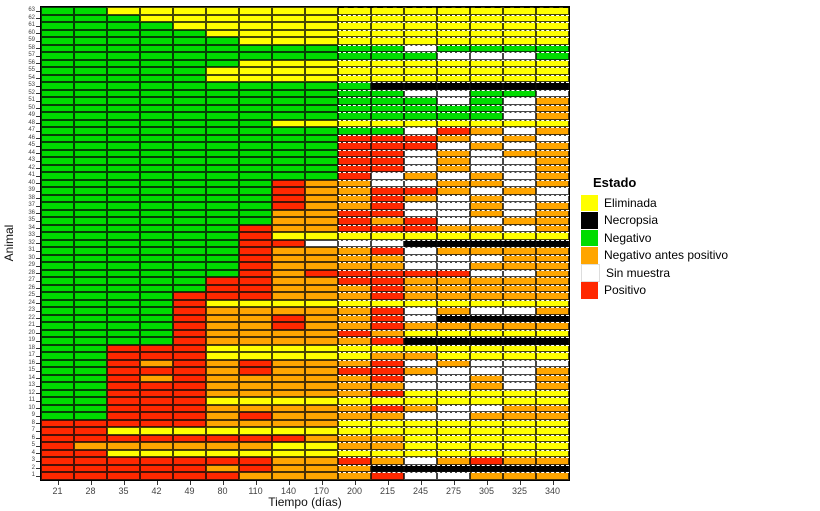 The width and height of the screenshot is (820, 511). I want to click on y-tick-label: 59, so click(31, 40).